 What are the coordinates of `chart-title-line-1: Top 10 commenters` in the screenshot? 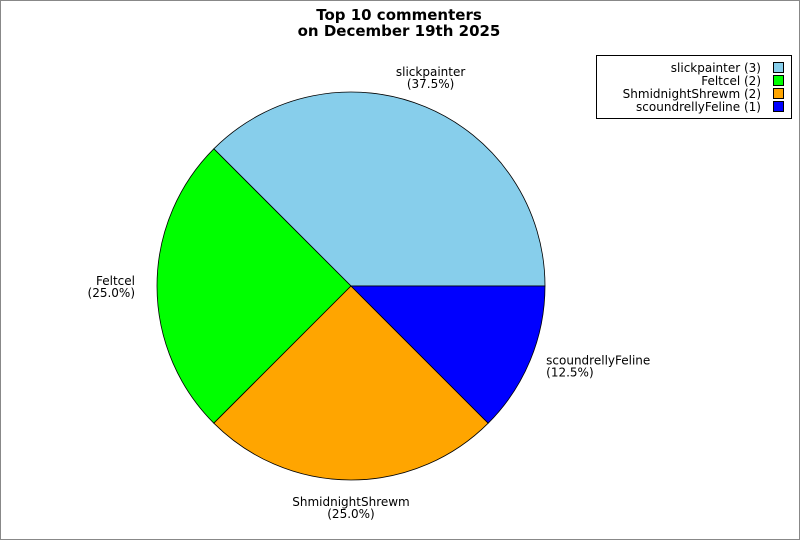 It's located at (399, 15).